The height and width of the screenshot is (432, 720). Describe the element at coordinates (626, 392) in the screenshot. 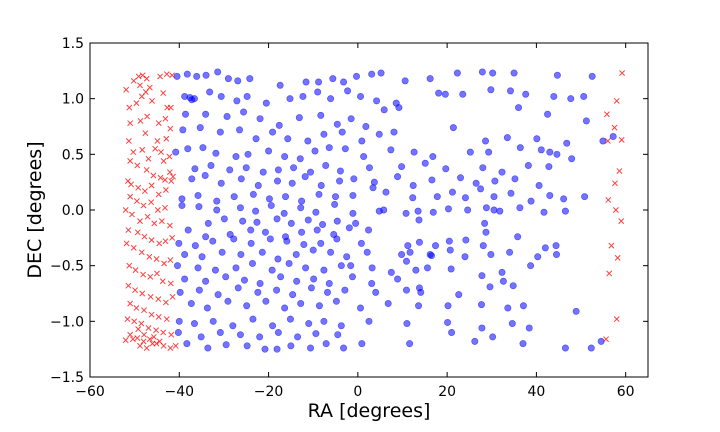

I see `x-tick-label: 60` at that location.